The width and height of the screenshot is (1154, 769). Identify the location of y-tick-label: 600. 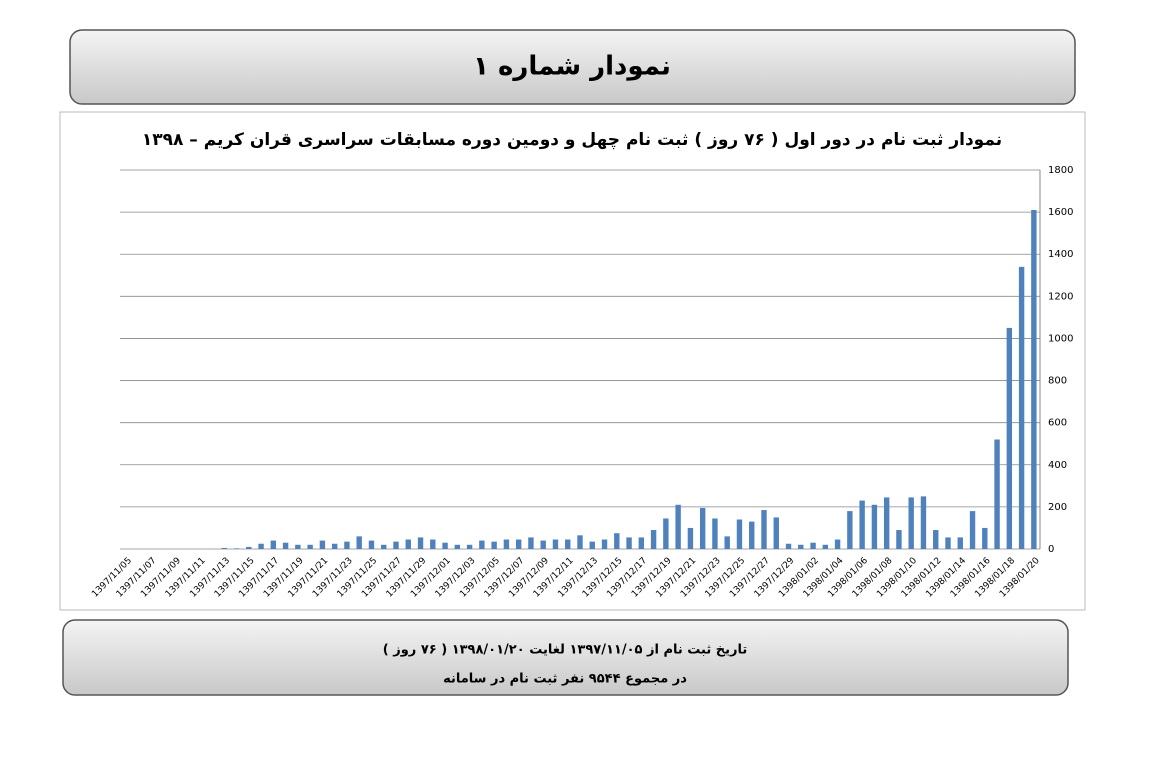
(1057, 423).